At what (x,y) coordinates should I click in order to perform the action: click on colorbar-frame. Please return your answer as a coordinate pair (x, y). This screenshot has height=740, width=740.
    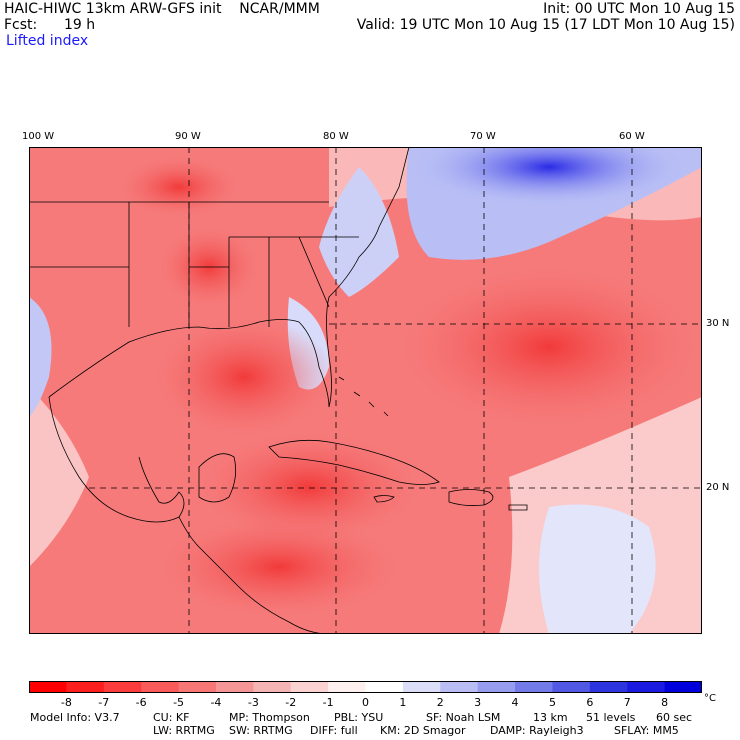
    Looking at the image, I should click on (365, 687).